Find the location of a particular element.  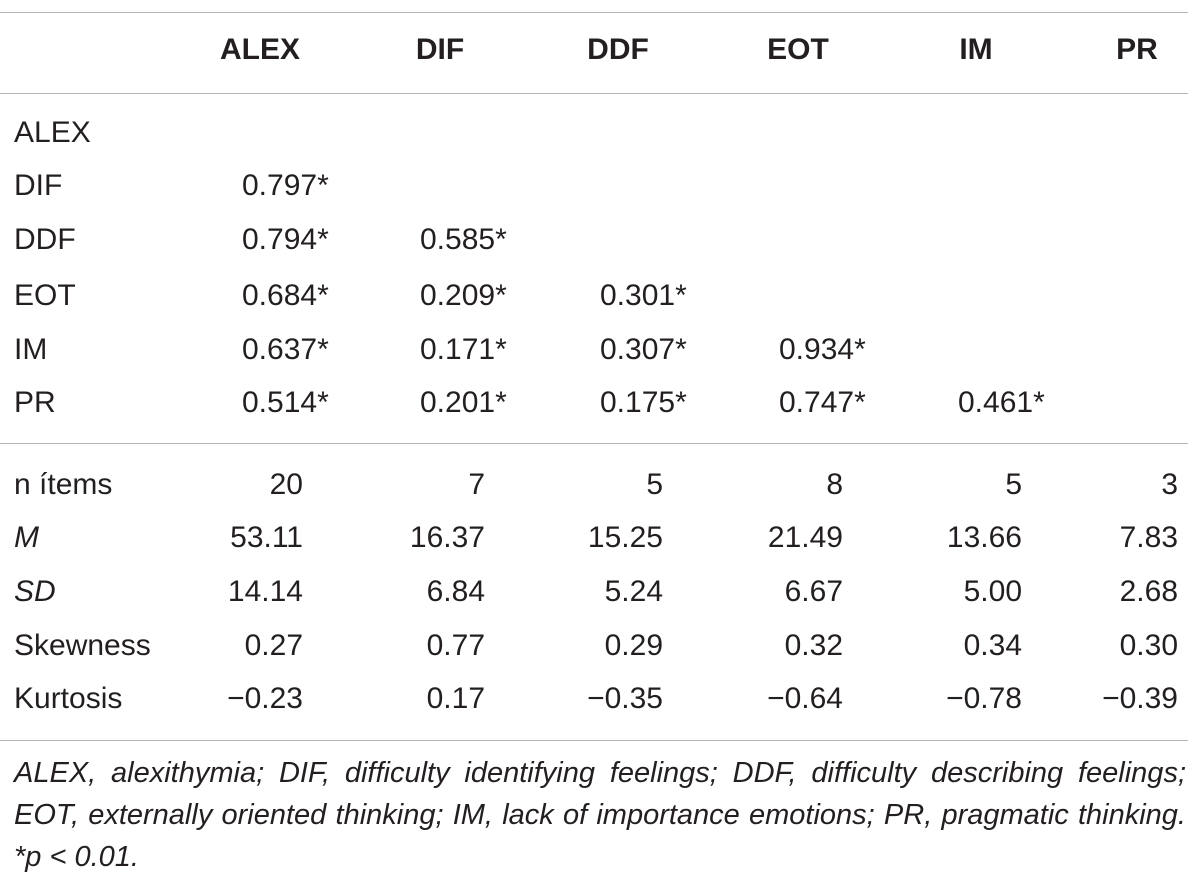

stat-value: 0.27 is located at coordinates (273, 645).